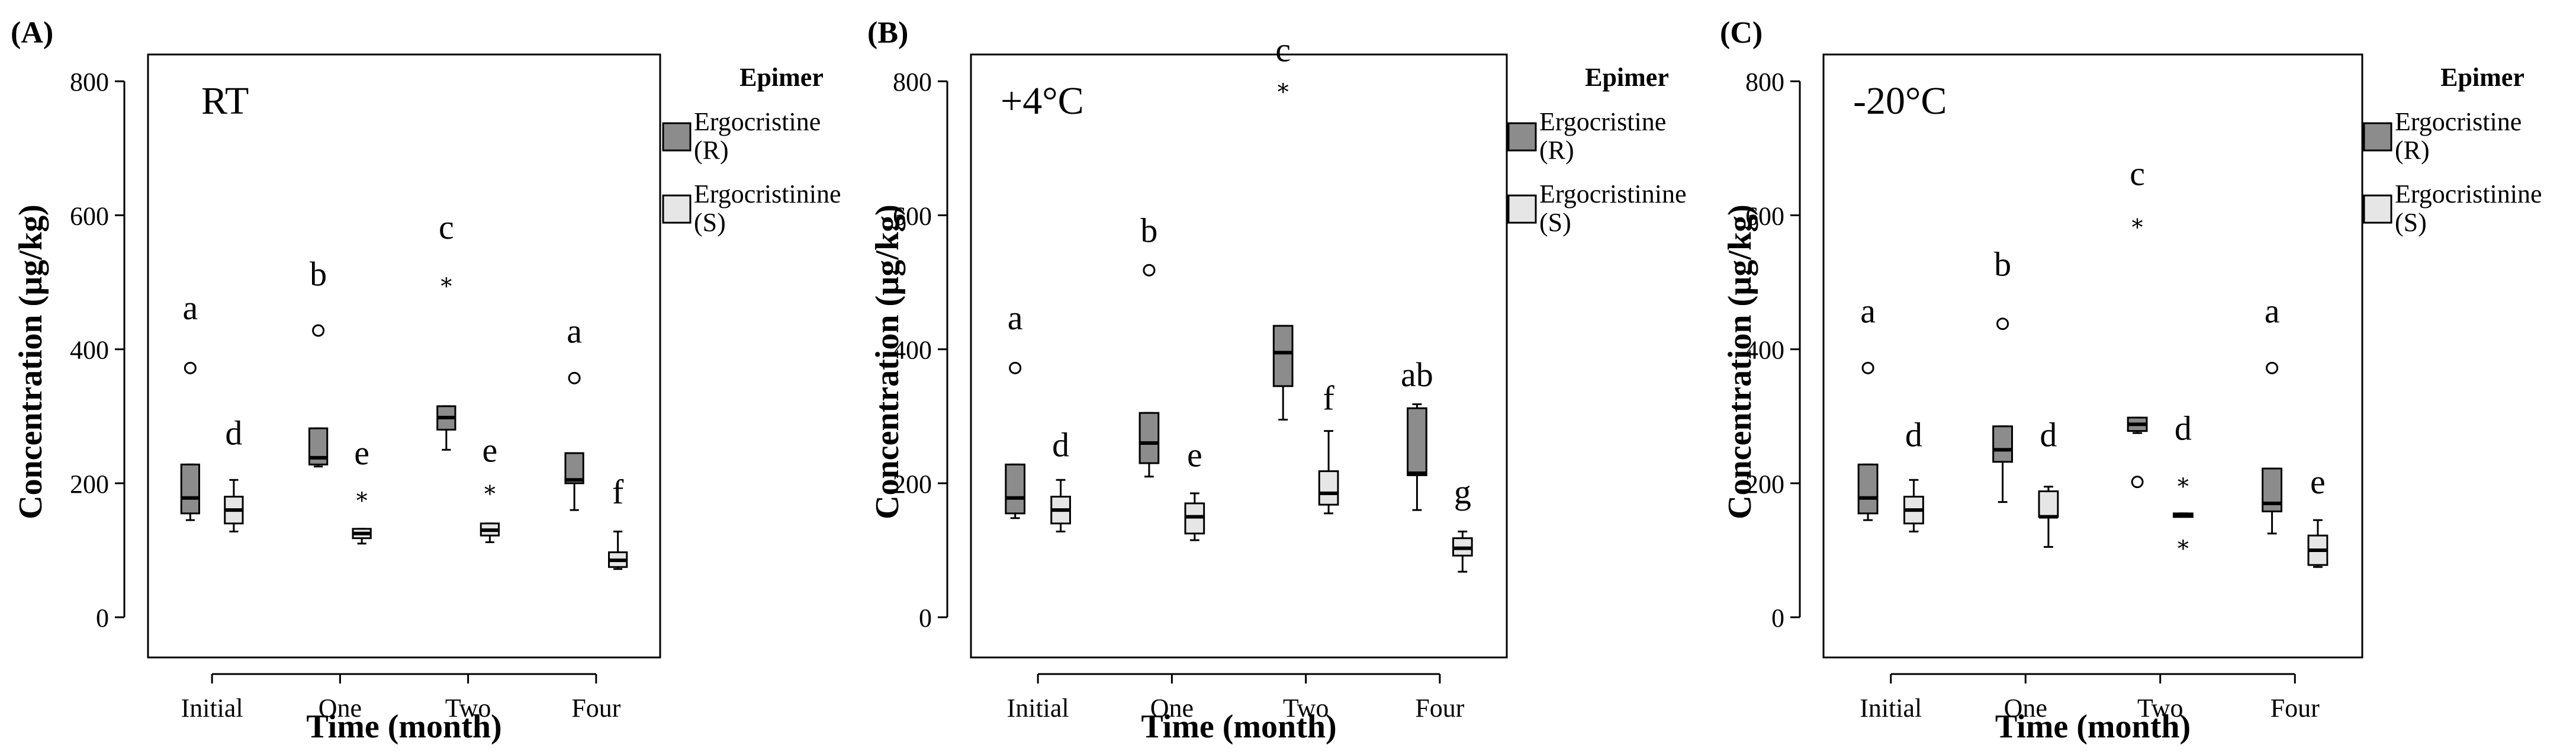 The height and width of the screenshot is (754, 2576). Describe the element at coordinates (490, 487) in the screenshot. I see `box-ergocristinine-two: ∗e` at that location.